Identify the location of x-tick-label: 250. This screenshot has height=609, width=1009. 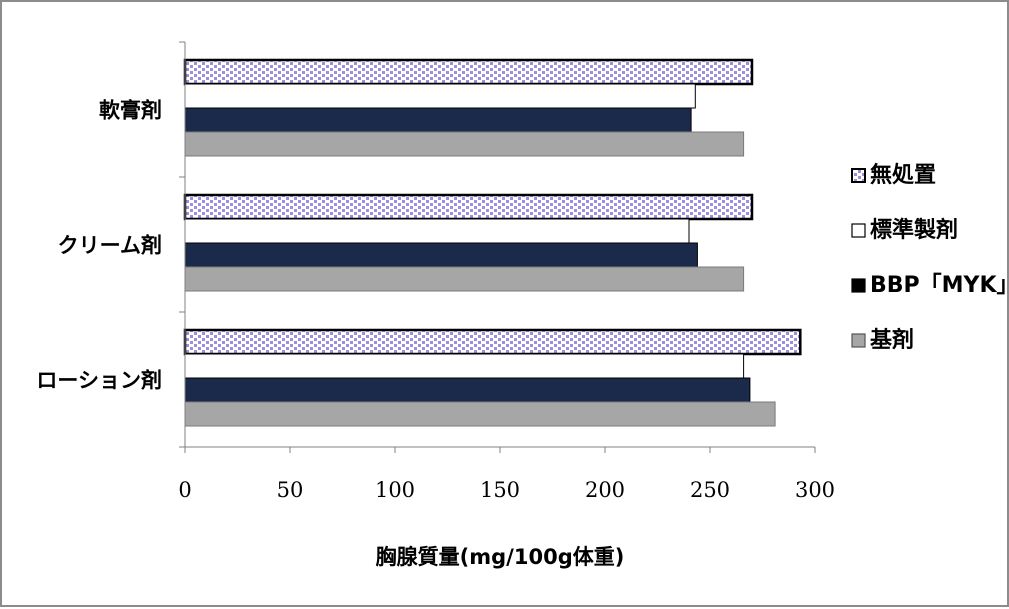
(710, 490).